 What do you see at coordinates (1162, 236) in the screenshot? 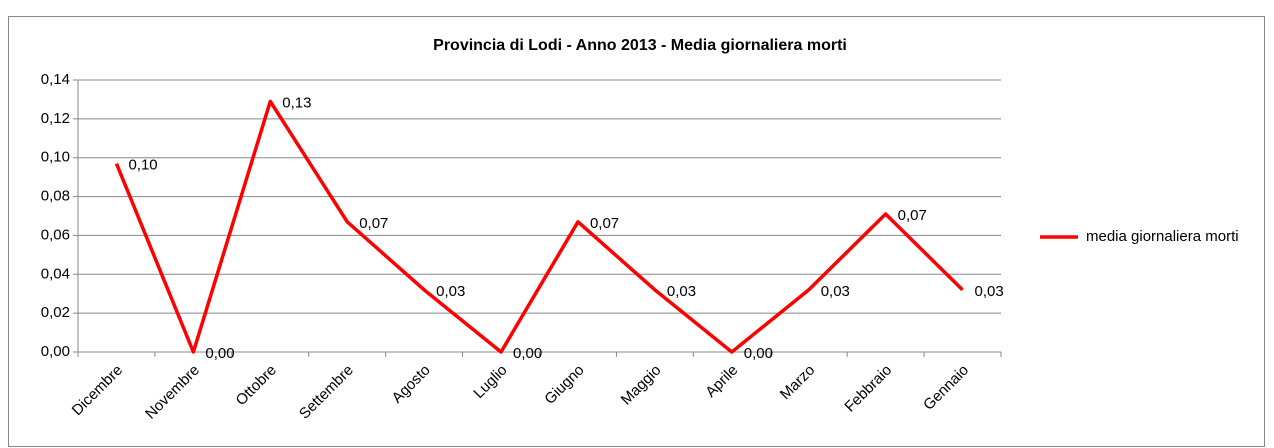
I see `legend-label: media giornaliera morti` at bounding box center [1162, 236].